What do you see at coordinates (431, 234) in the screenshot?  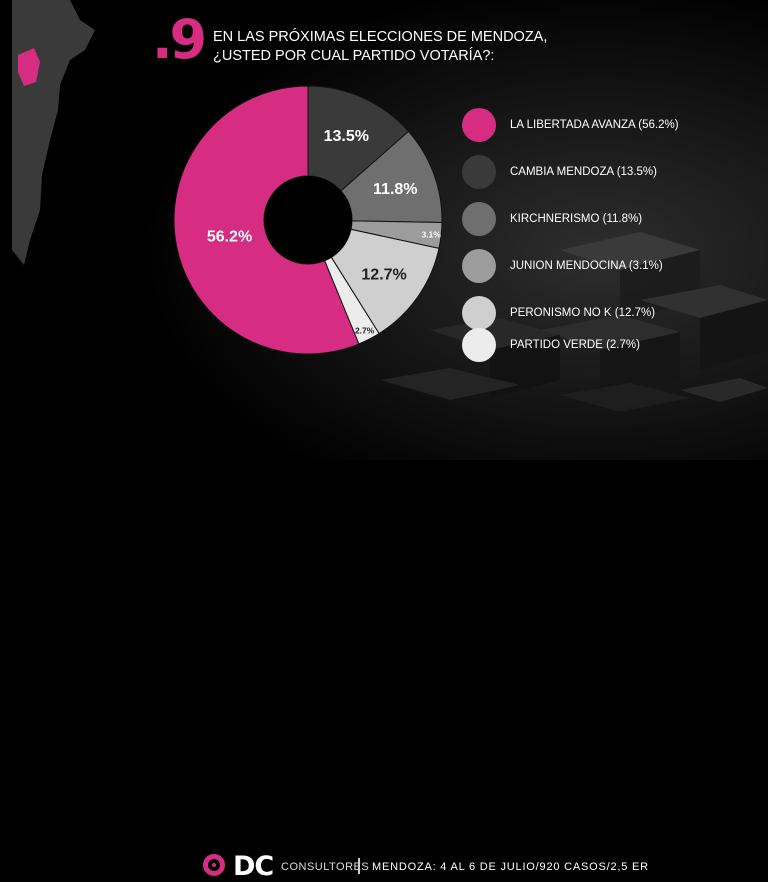 I see `data-label: 3.1%` at bounding box center [431, 234].